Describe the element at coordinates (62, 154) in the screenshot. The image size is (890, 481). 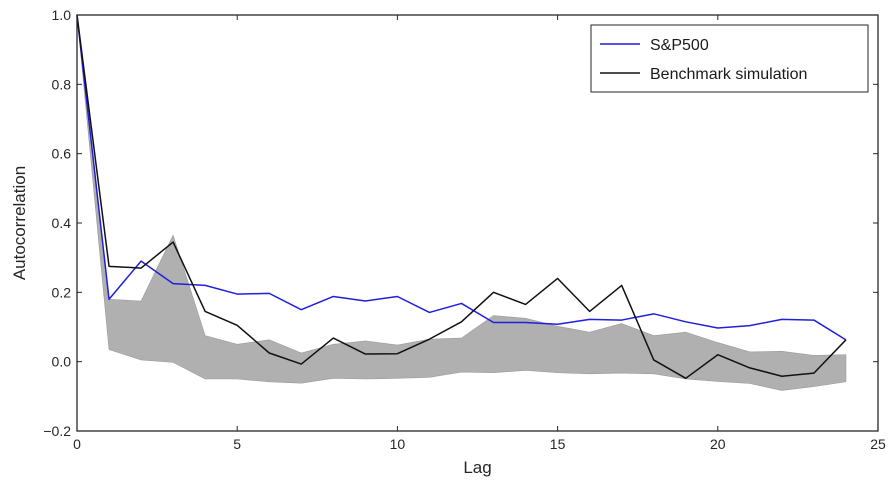
I see `y-tick-label: 0.6` at that location.